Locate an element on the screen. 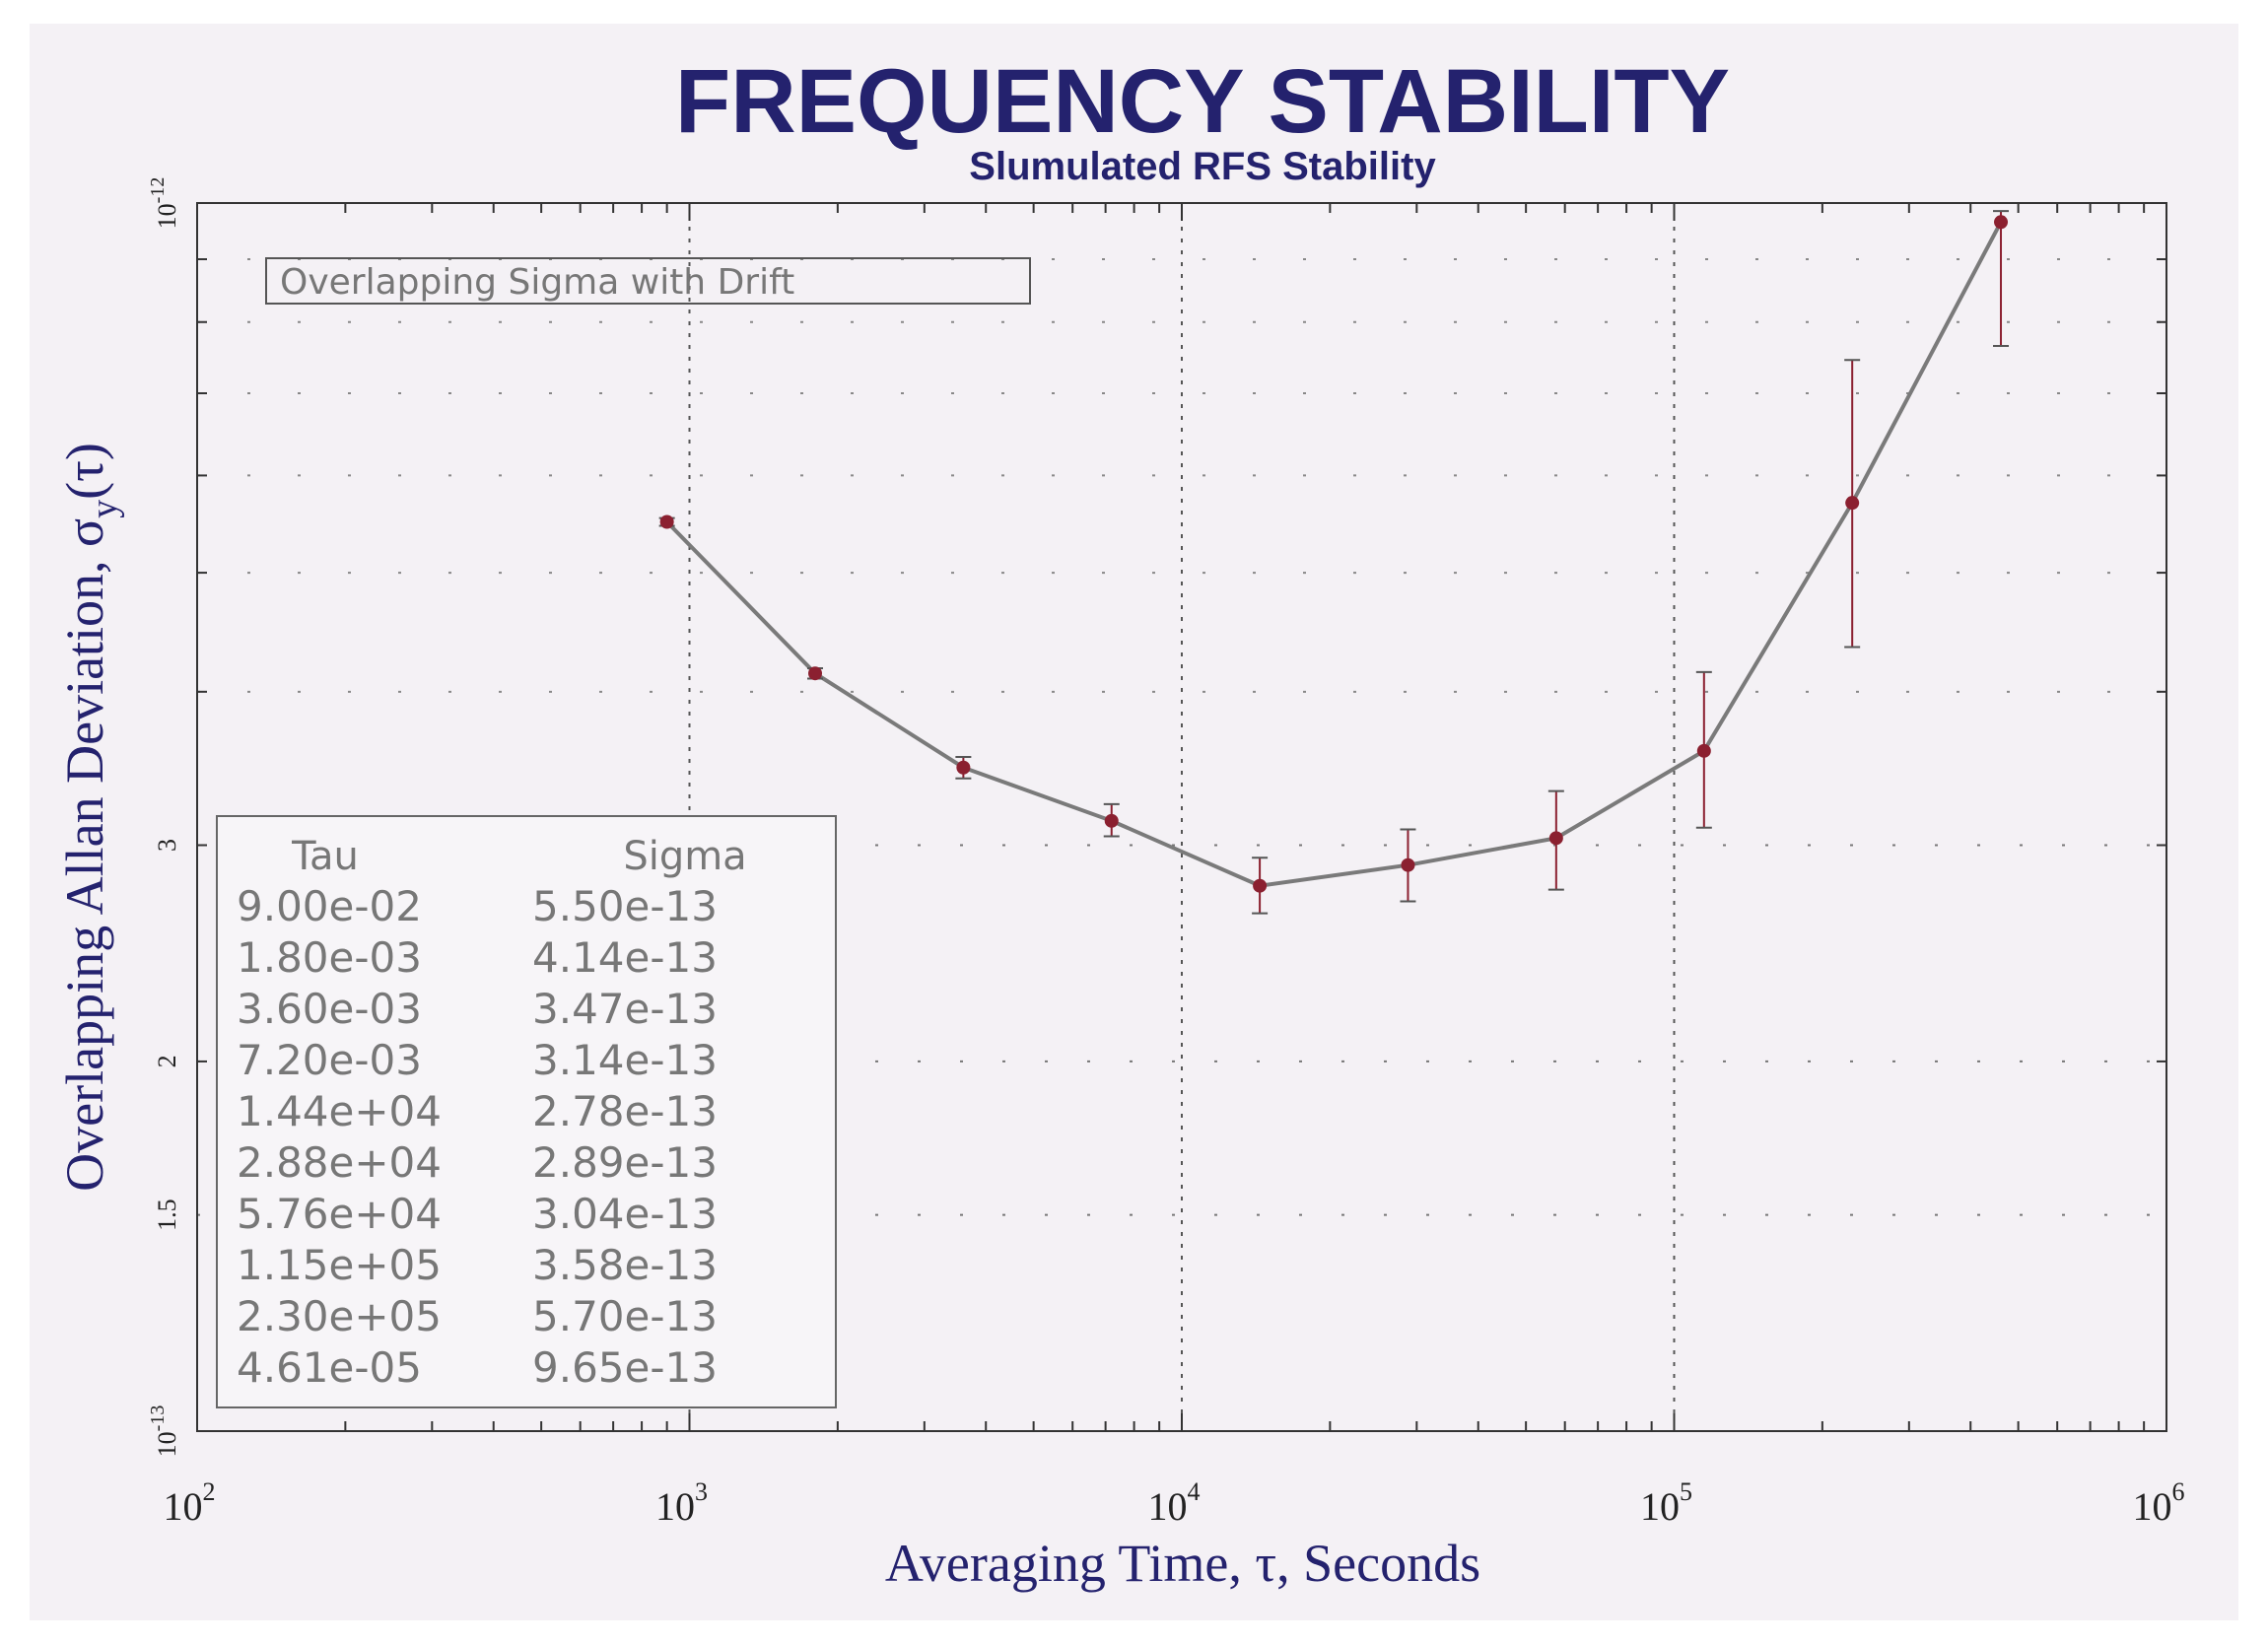 This screenshot has width=2268, height=1645. table-cell: 5.76e+04 is located at coordinates (339, 1214).